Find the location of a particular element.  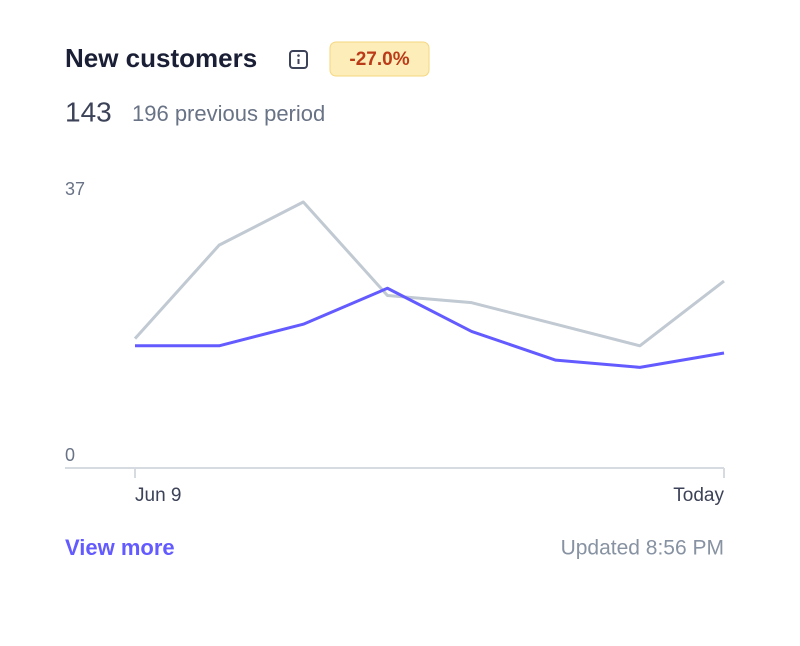

updated-time: Updated 8:56 PM is located at coordinates (642, 548).